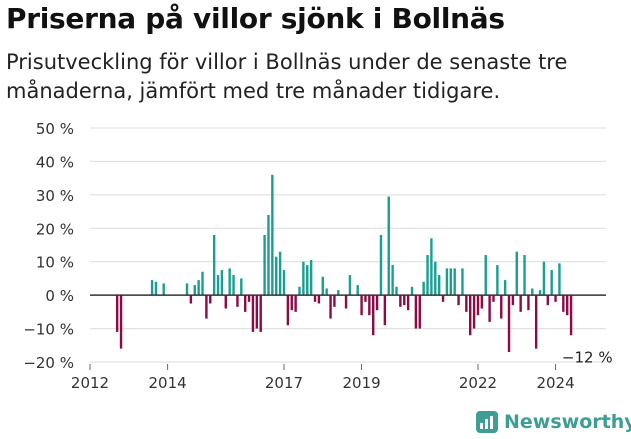  What do you see at coordinates (48, 330) in the screenshot?
I see `y-tick-label: −10 %` at bounding box center [48, 330].